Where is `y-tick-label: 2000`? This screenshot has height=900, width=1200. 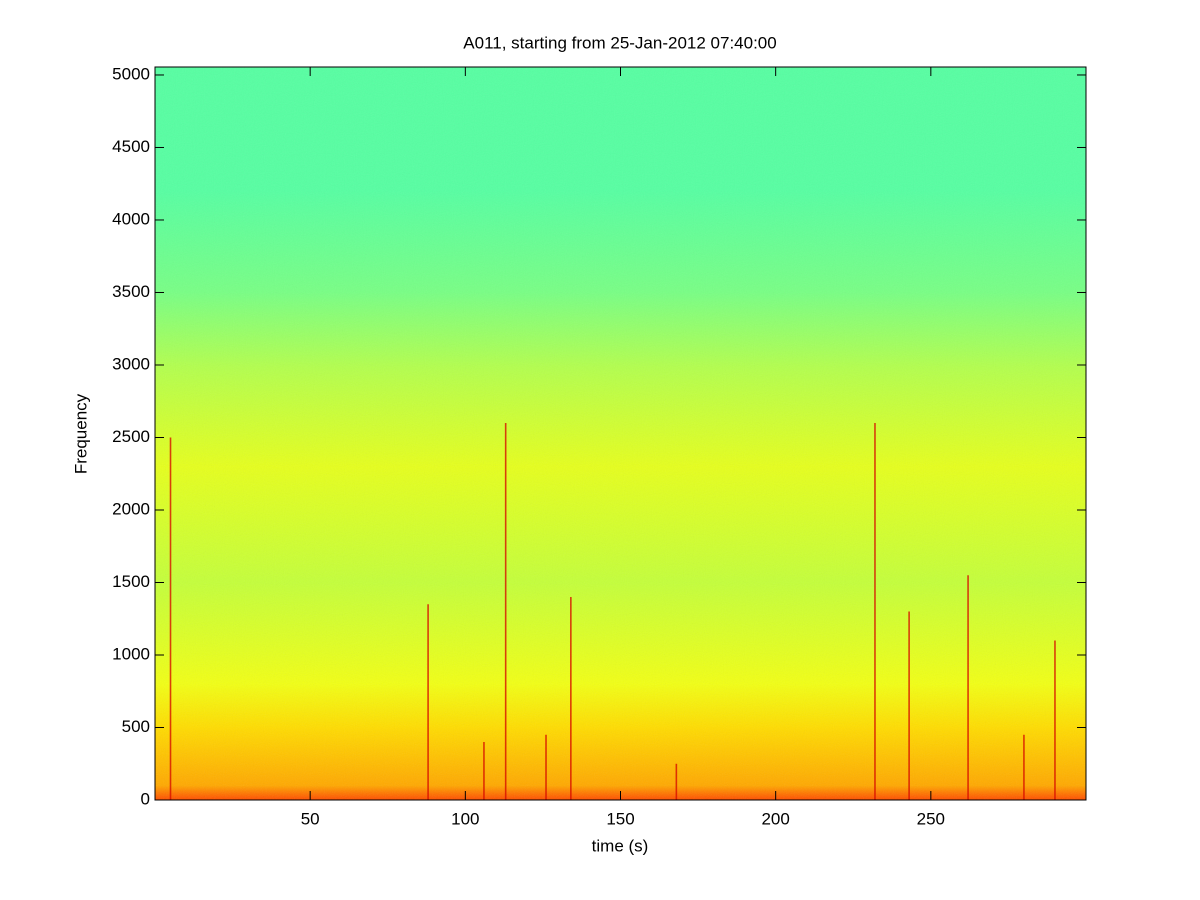
y-tick-label: 2000 is located at coordinates (131, 508).